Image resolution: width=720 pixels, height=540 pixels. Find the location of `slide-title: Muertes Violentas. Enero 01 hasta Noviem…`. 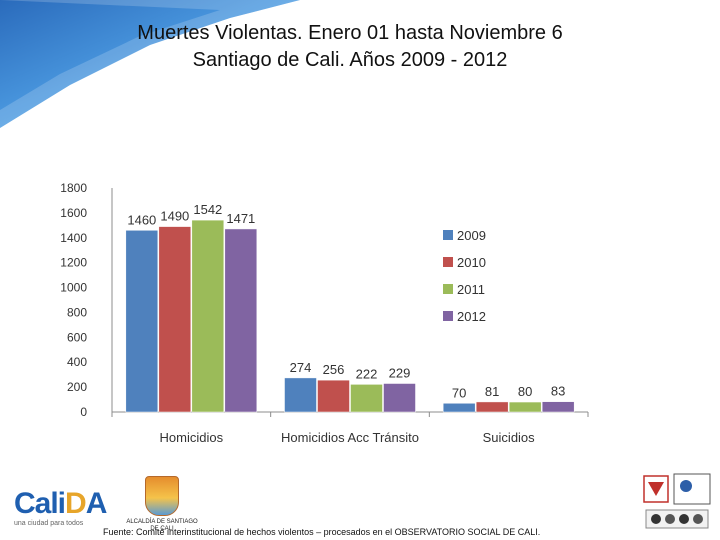

slide-title: Muertes Violentas. Enero 01 hasta Noviem… is located at coordinates (350, 47).